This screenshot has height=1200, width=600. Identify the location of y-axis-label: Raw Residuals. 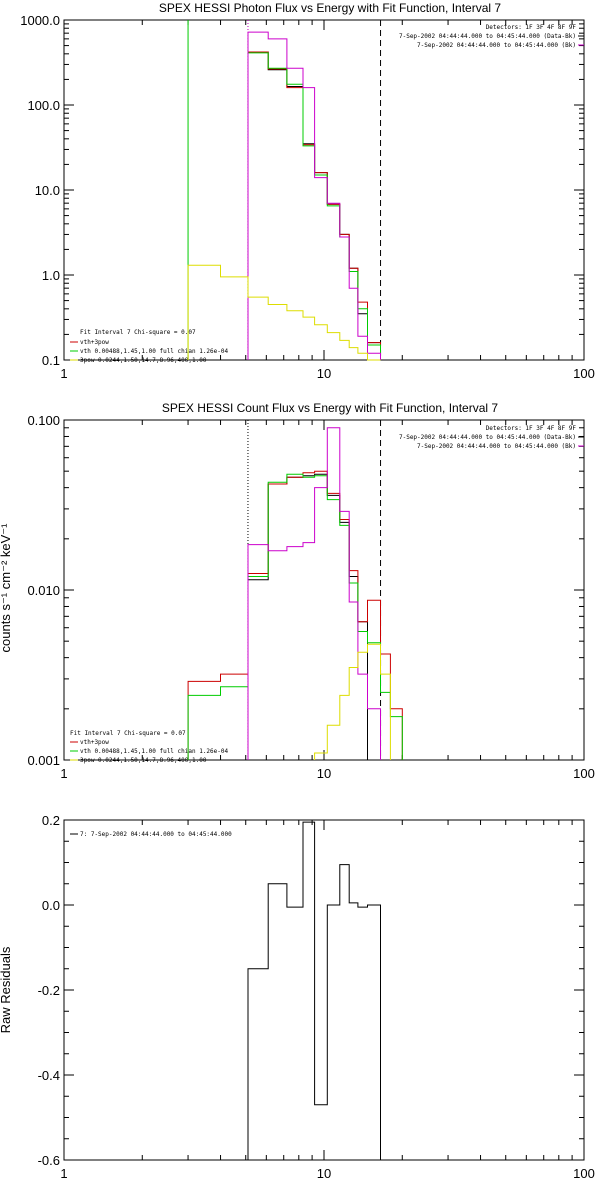
(6, 989).